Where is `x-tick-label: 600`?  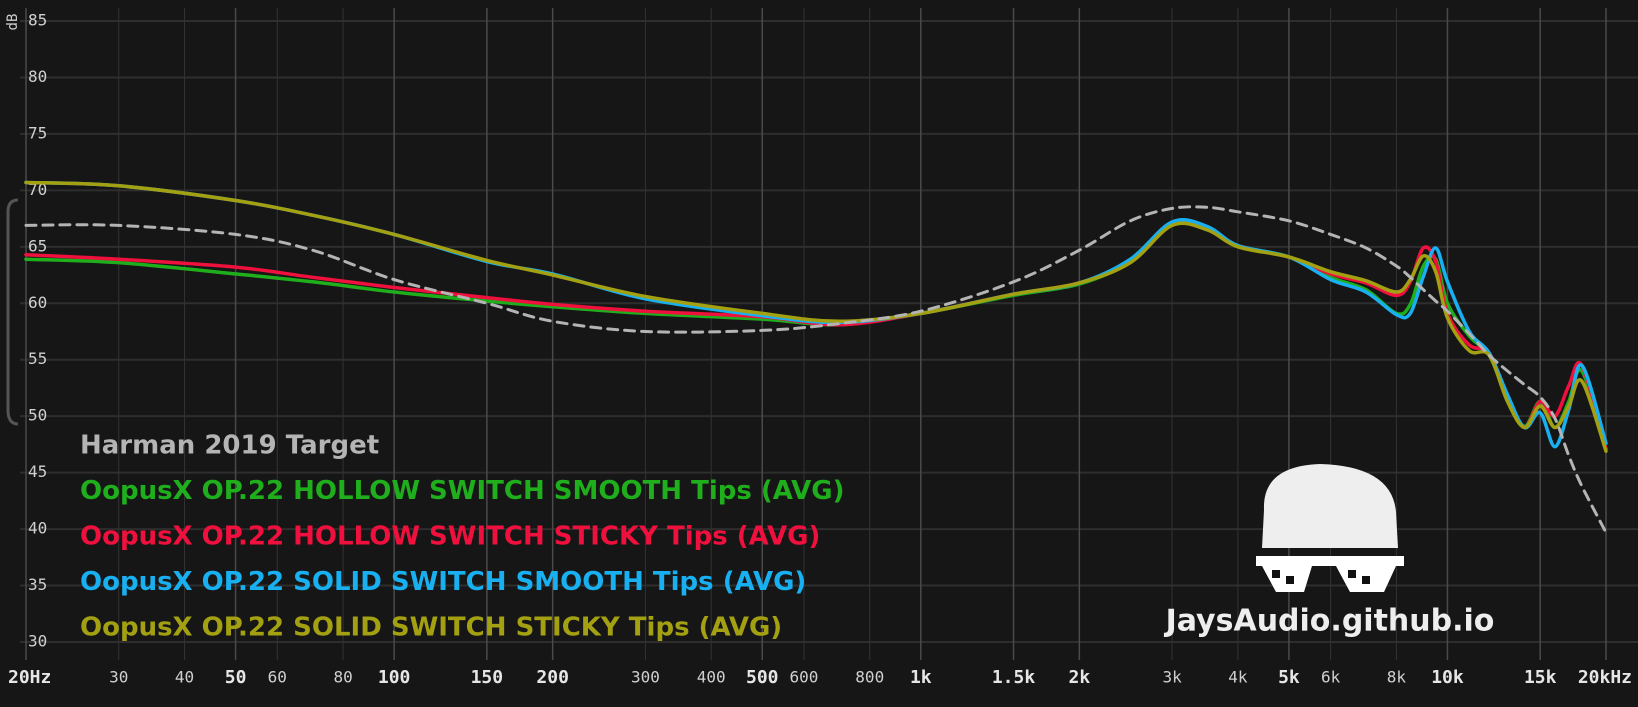
x-tick-label: 600 is located at coordinates (803, 677).